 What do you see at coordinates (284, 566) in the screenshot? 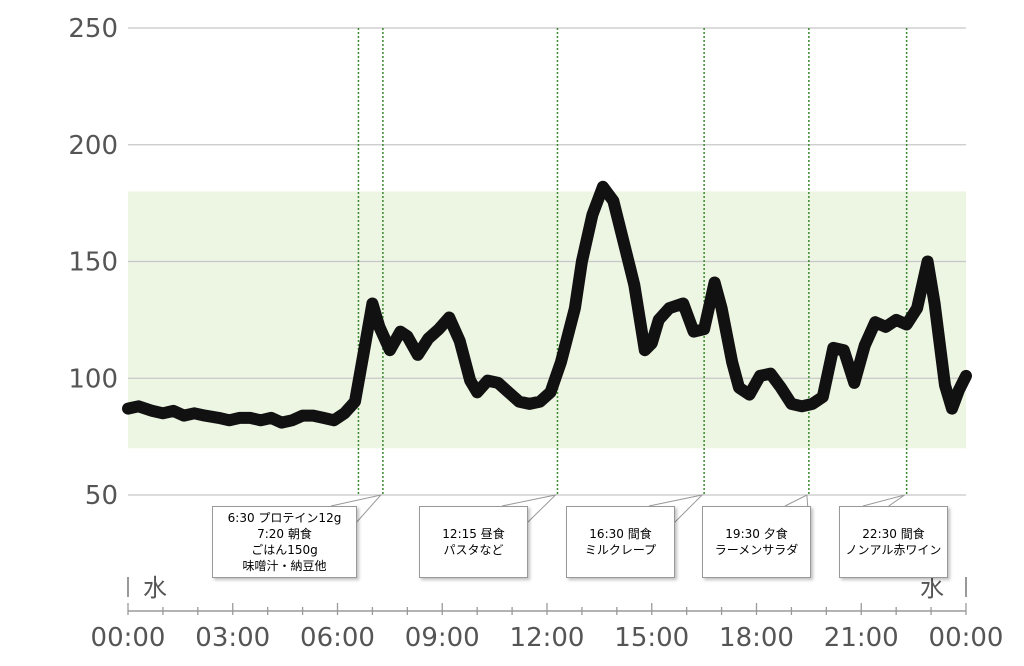
I see `annotation-line: 味噌汁・納豆他` at bounding box center [284, 566].